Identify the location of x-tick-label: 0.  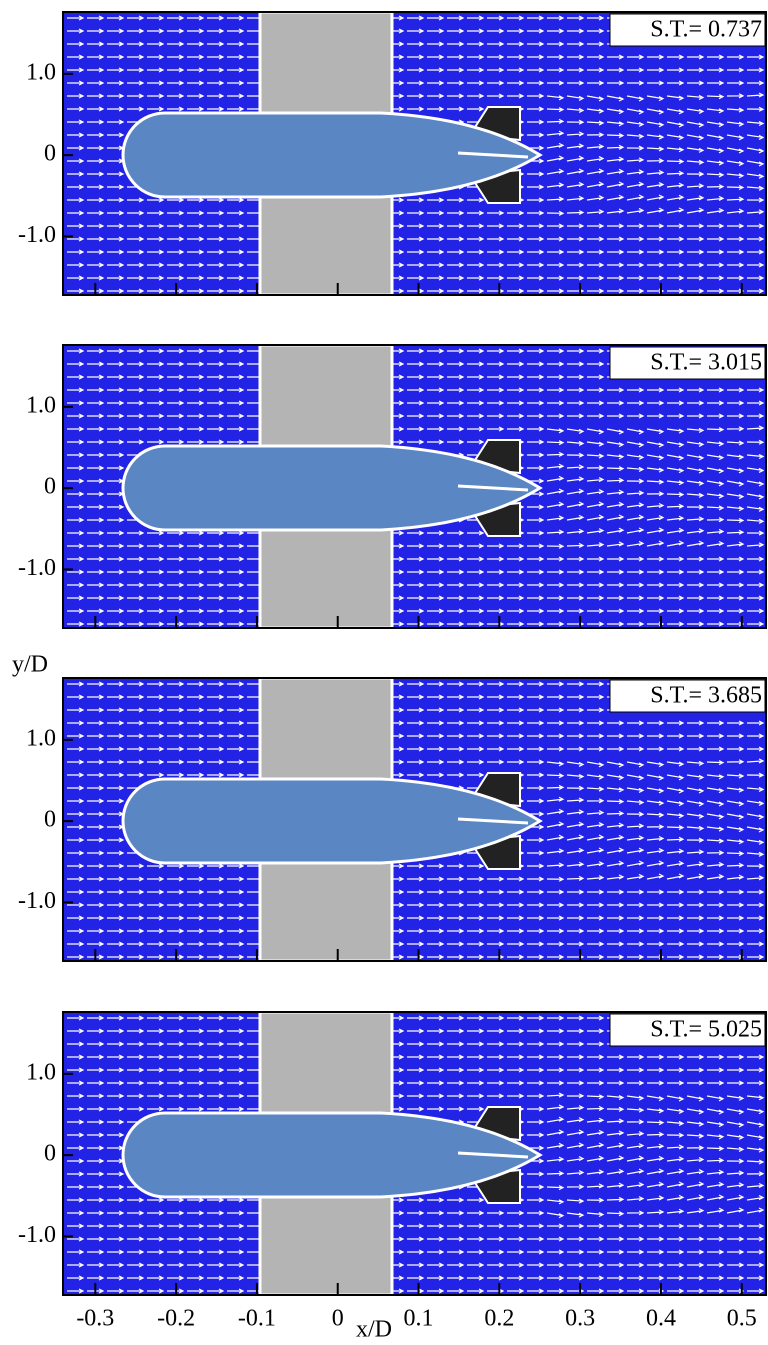
(338, 1319).